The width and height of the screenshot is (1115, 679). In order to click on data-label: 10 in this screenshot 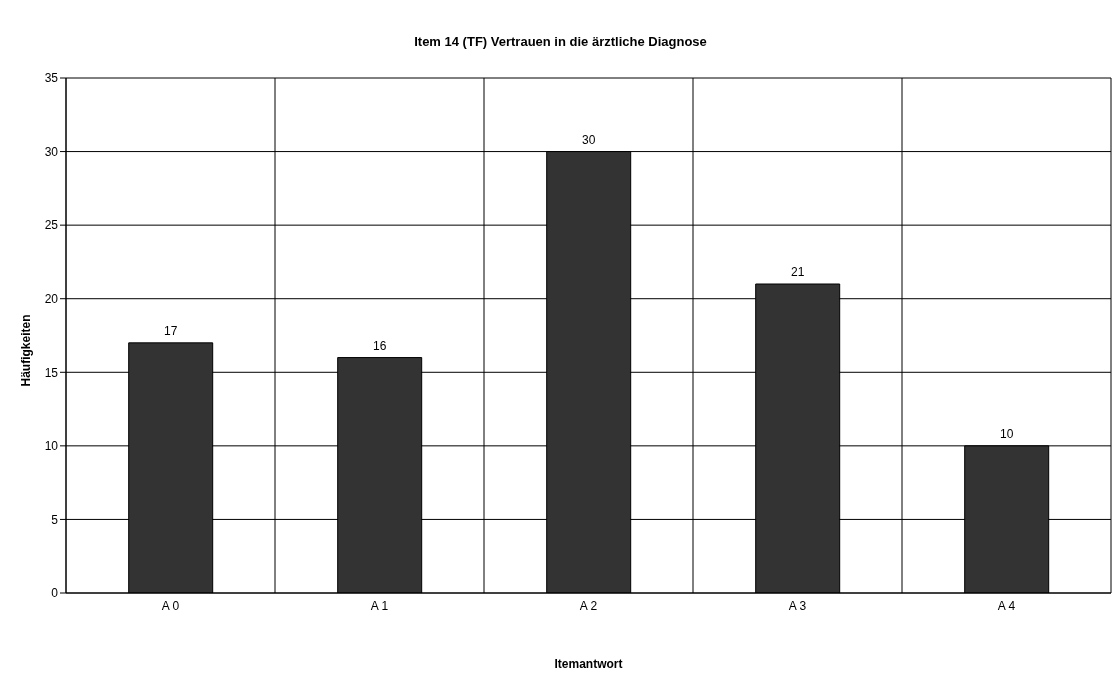, I will do `click(1007, 433)`.